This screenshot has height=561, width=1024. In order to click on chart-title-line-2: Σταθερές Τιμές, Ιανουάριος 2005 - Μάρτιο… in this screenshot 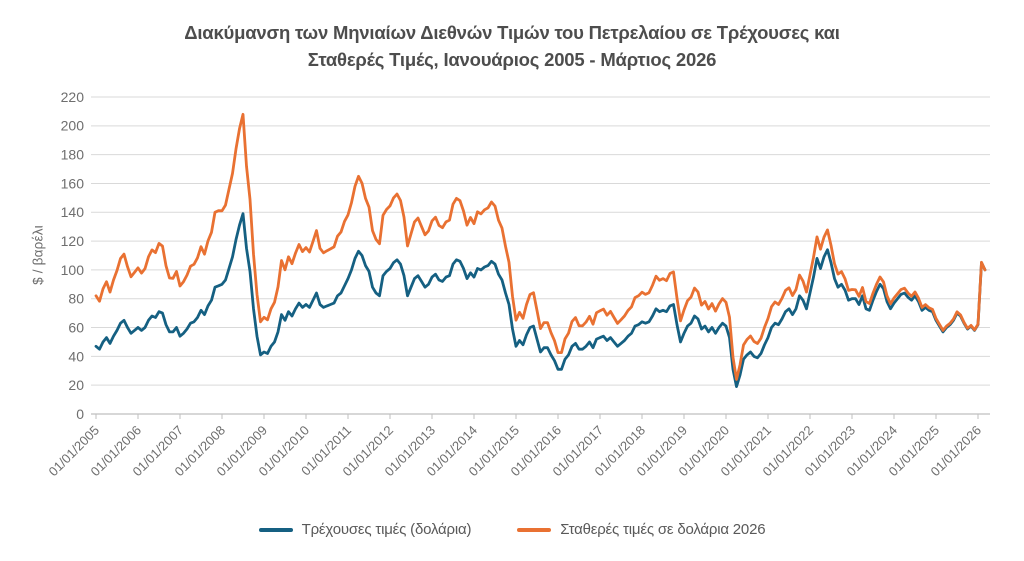, I will do `click(512, 59)`.